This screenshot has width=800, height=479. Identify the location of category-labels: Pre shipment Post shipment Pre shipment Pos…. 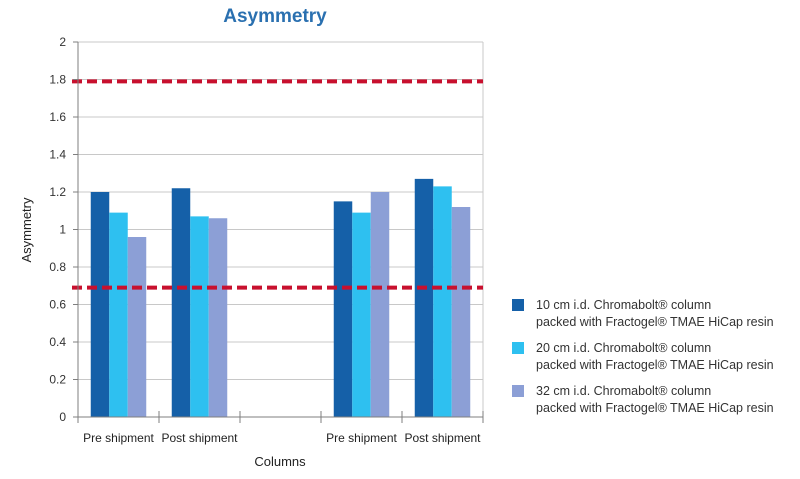
(282, 438).